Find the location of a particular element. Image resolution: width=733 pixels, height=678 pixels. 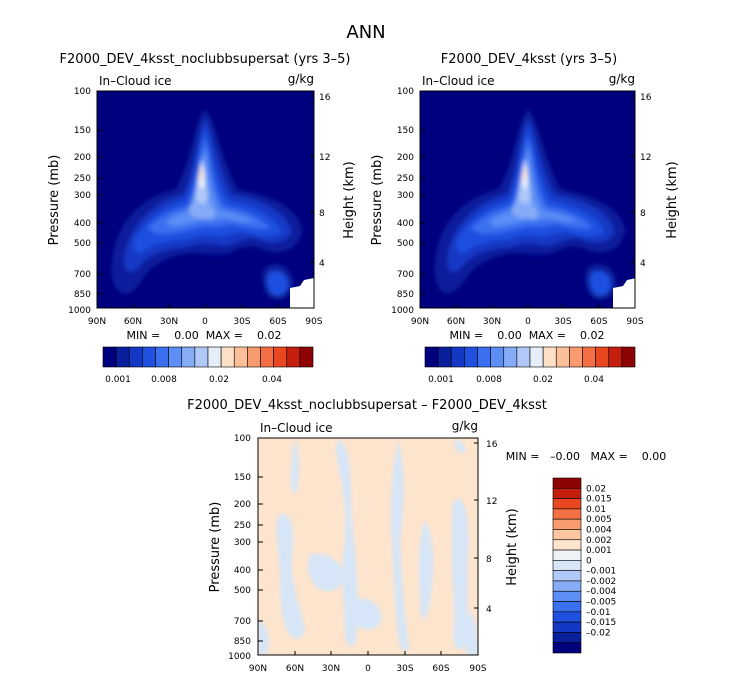

panel-c-ytick: 250 is located at coordinates (242, 526).